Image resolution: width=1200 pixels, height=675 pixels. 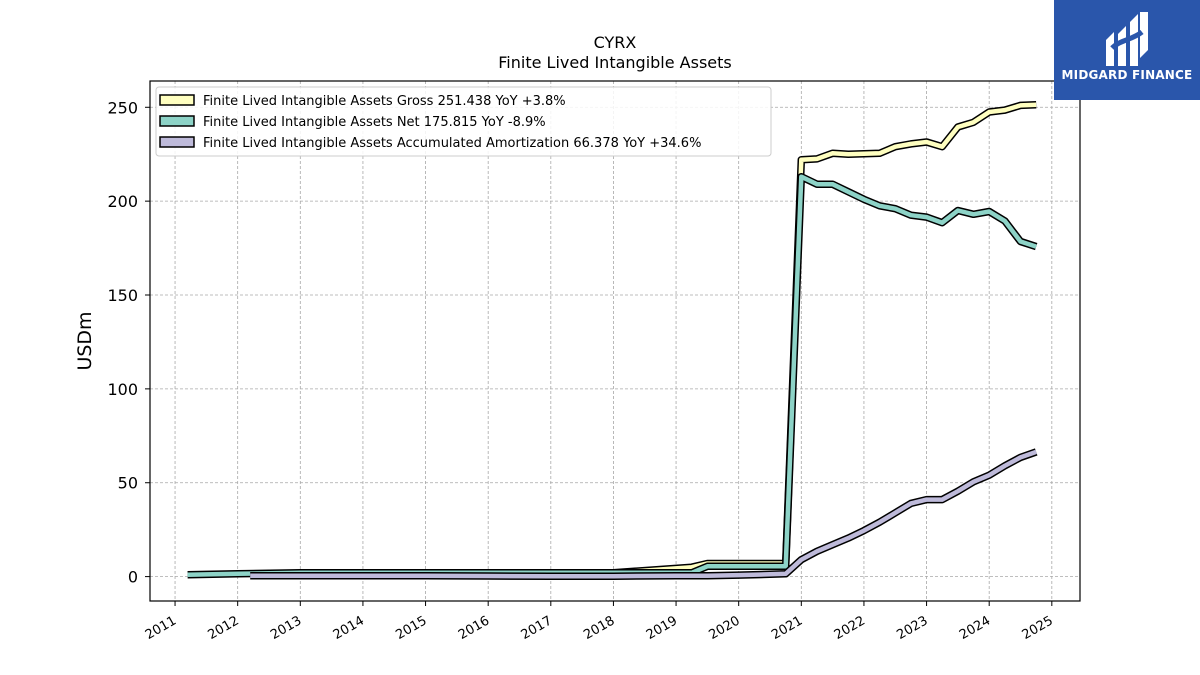 I want to click on x-tick-label: 2014, so click(x=349, y=628).